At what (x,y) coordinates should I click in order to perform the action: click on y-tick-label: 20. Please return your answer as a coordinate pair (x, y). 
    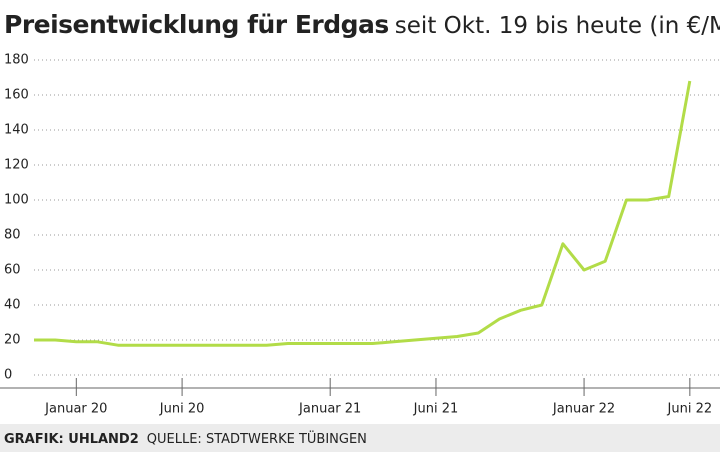
    Looking at the image, I should click on (12, 340).